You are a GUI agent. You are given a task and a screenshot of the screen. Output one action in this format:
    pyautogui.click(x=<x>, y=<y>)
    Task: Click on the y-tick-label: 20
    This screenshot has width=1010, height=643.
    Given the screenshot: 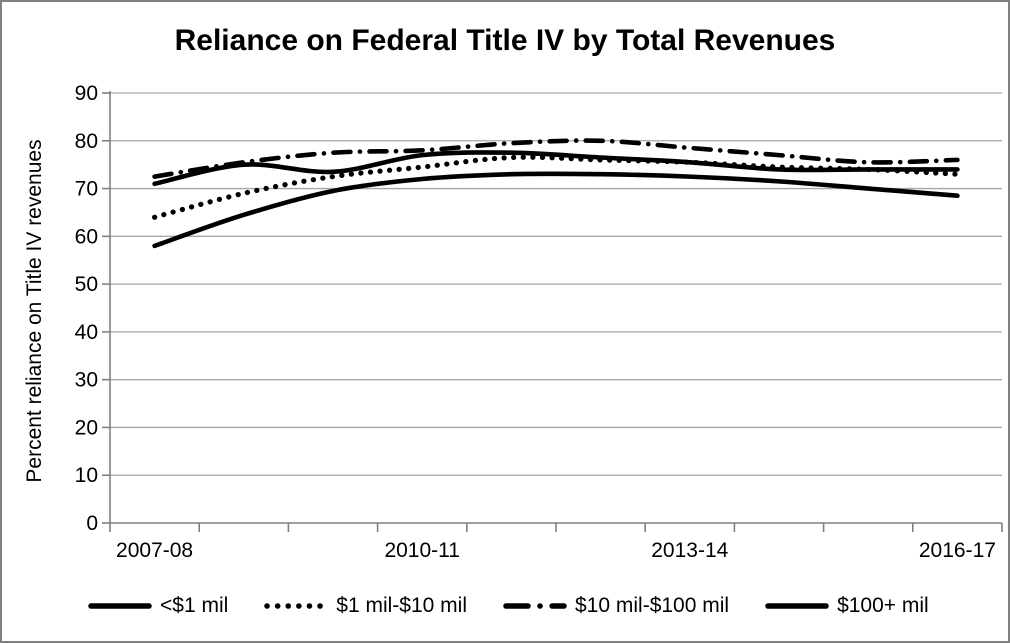 What is the action you would take?
    pyautogui.click(x=86, y=427)
    